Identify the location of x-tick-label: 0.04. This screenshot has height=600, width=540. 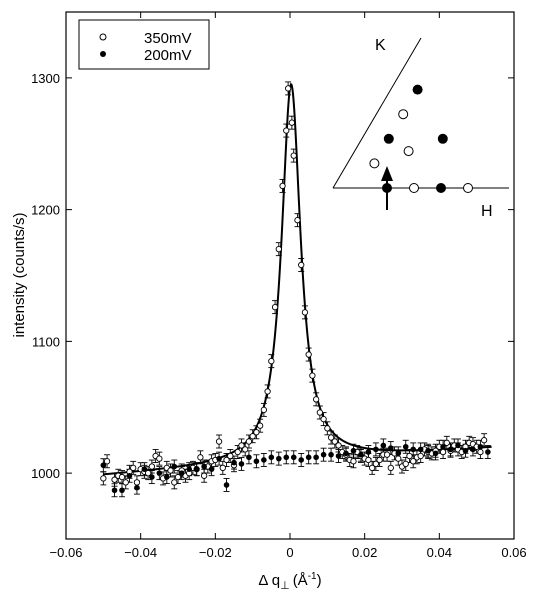
(439, 552).